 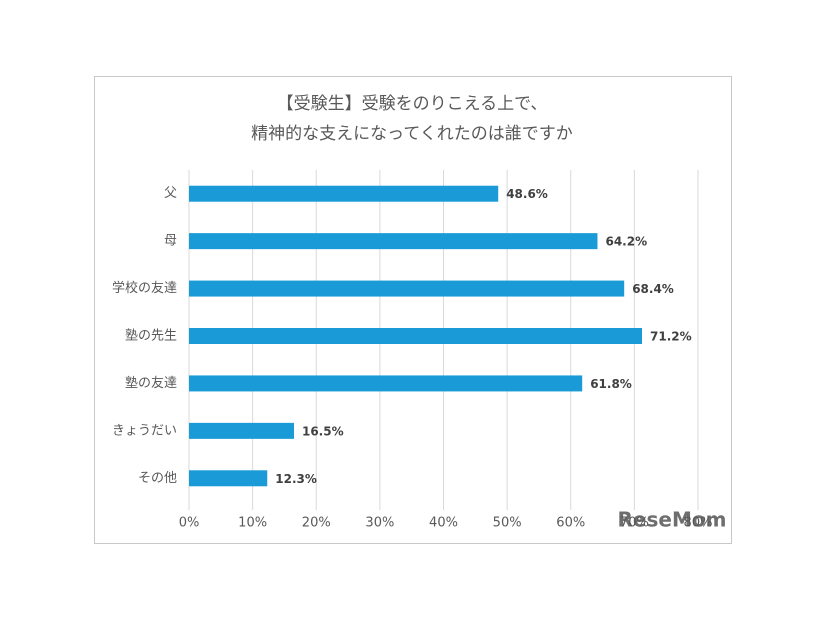 I want to click on y-tick-label: きょうだい, so click(x=144, y=430).